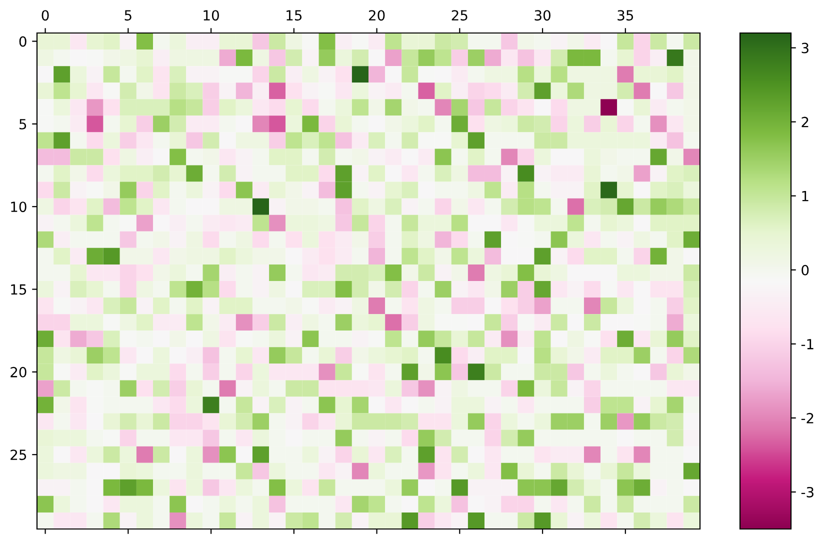 The height and width of the screenshot is (544, 823). I want to click on y-tick-label: 10, so click(18, 207).